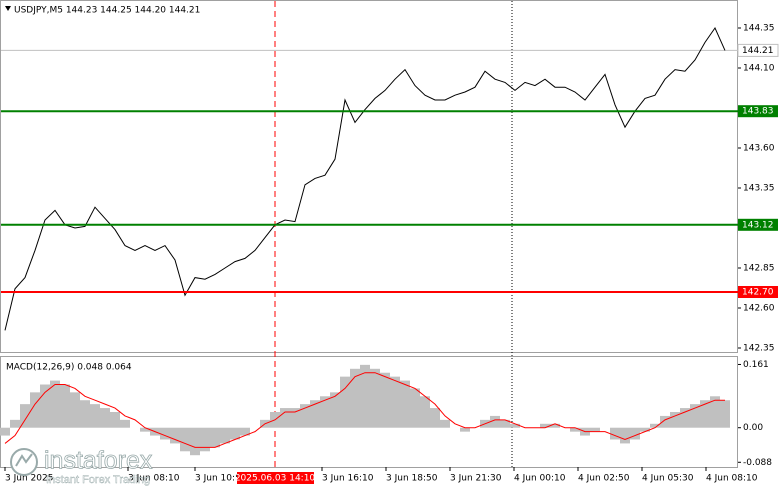  Describe the element at coordinates (757, 463) in the screenshot. I see `y-tick-label: -0.088` at that location.